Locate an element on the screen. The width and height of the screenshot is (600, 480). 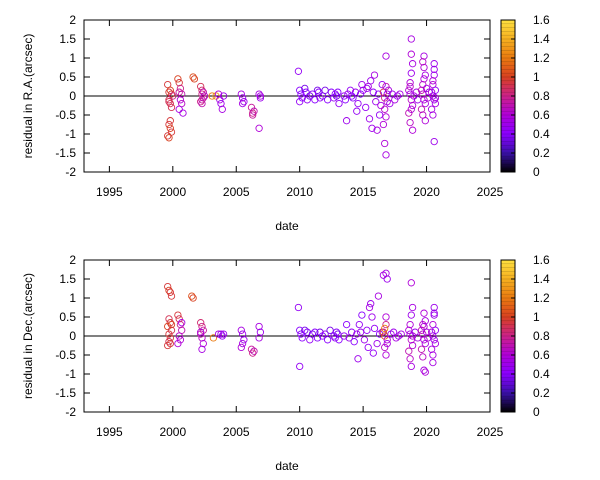
x-tick-label: 2010 is located at coordinates (299, 192).